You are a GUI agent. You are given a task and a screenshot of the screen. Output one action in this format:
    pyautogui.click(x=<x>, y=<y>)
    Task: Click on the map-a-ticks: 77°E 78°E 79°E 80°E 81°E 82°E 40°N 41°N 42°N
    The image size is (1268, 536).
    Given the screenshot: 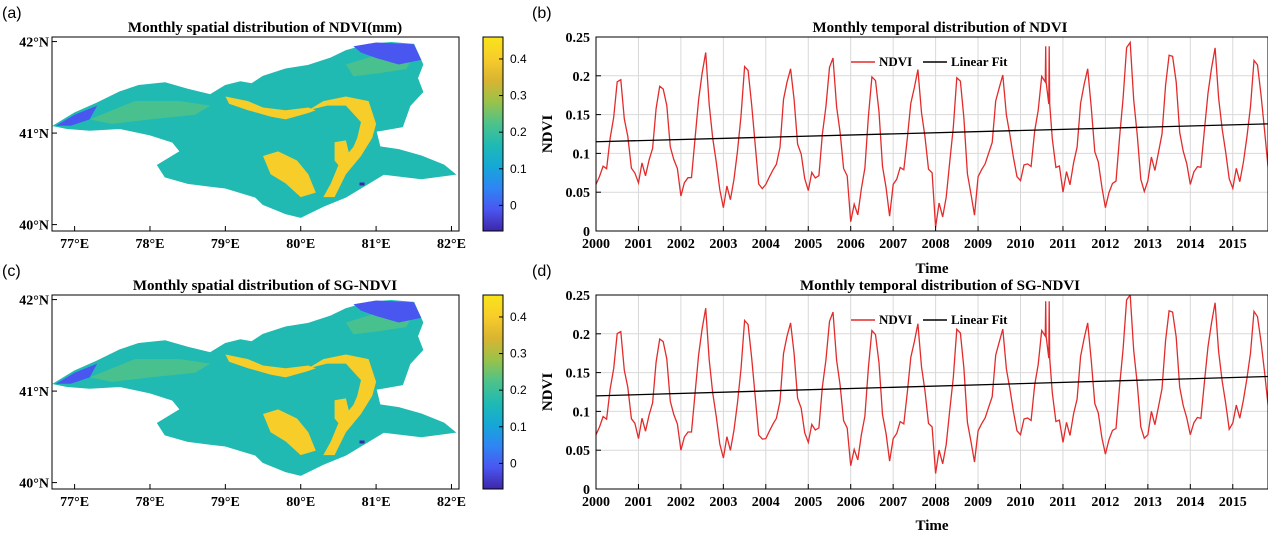 What is the action you would take?
    pyautogui.click(x=242, y=144)
    